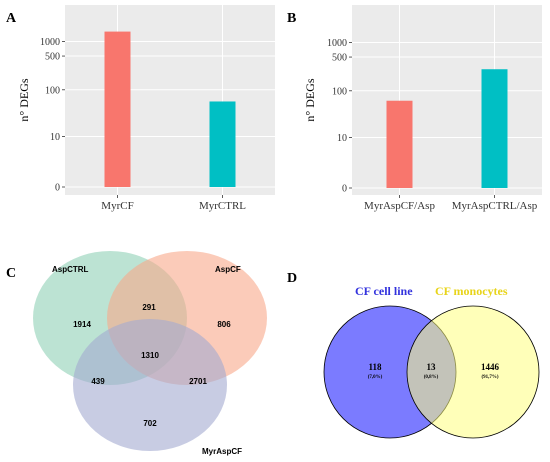 This screenshot has height=462, width=550. I want to click on bars-b, so click(447, 128).